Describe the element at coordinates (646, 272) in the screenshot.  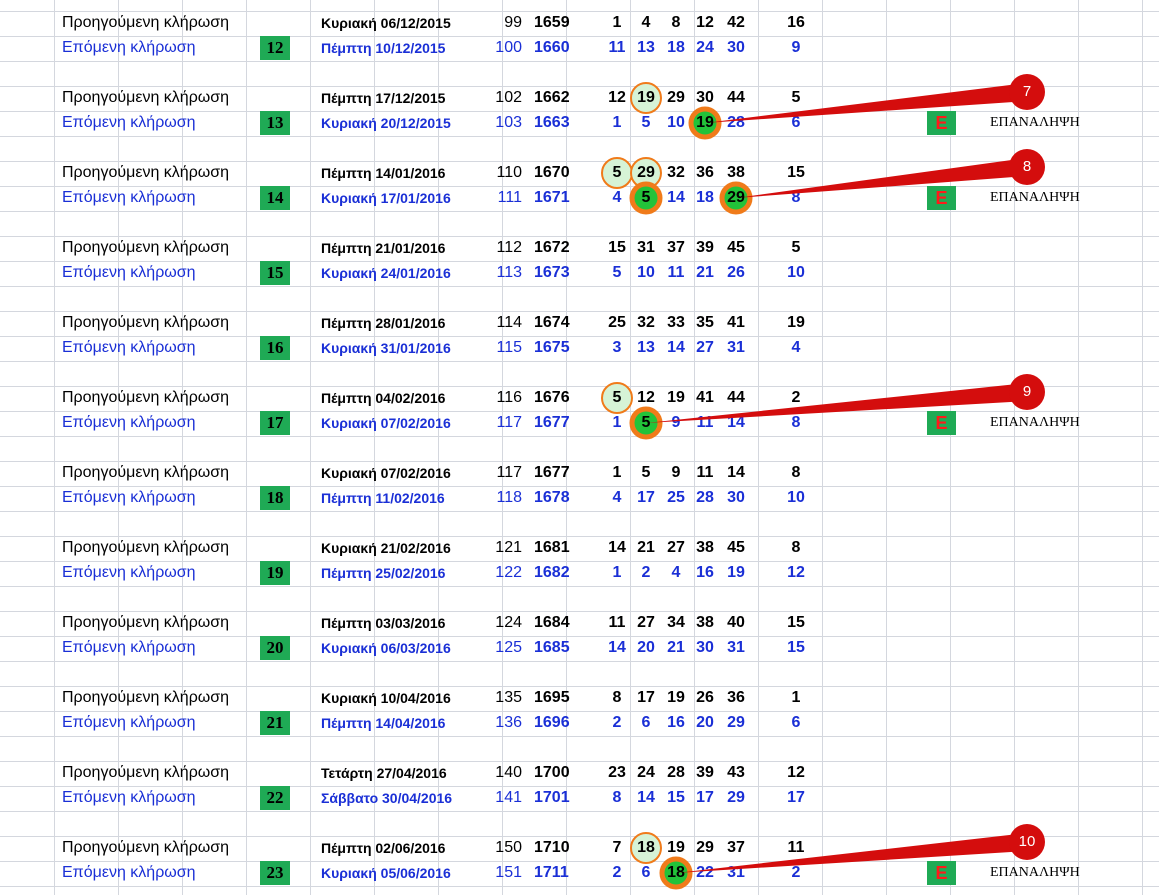
I see `next-drawn-number: 10` at that location.